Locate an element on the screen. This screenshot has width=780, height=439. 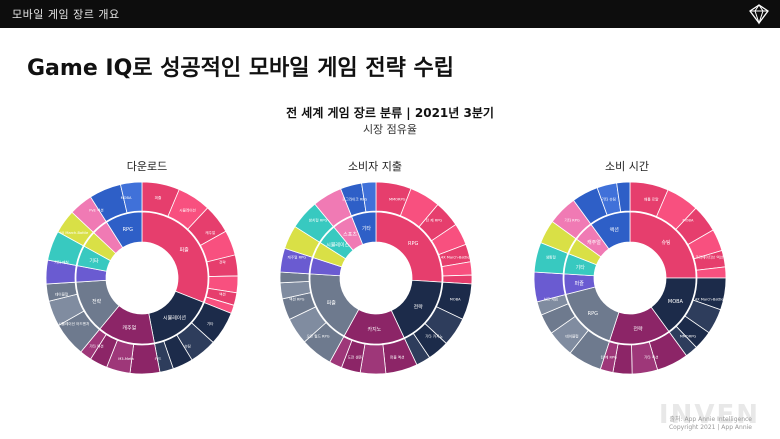
donut-inner-label: 슈팅 is located at coordinates (665, 242).